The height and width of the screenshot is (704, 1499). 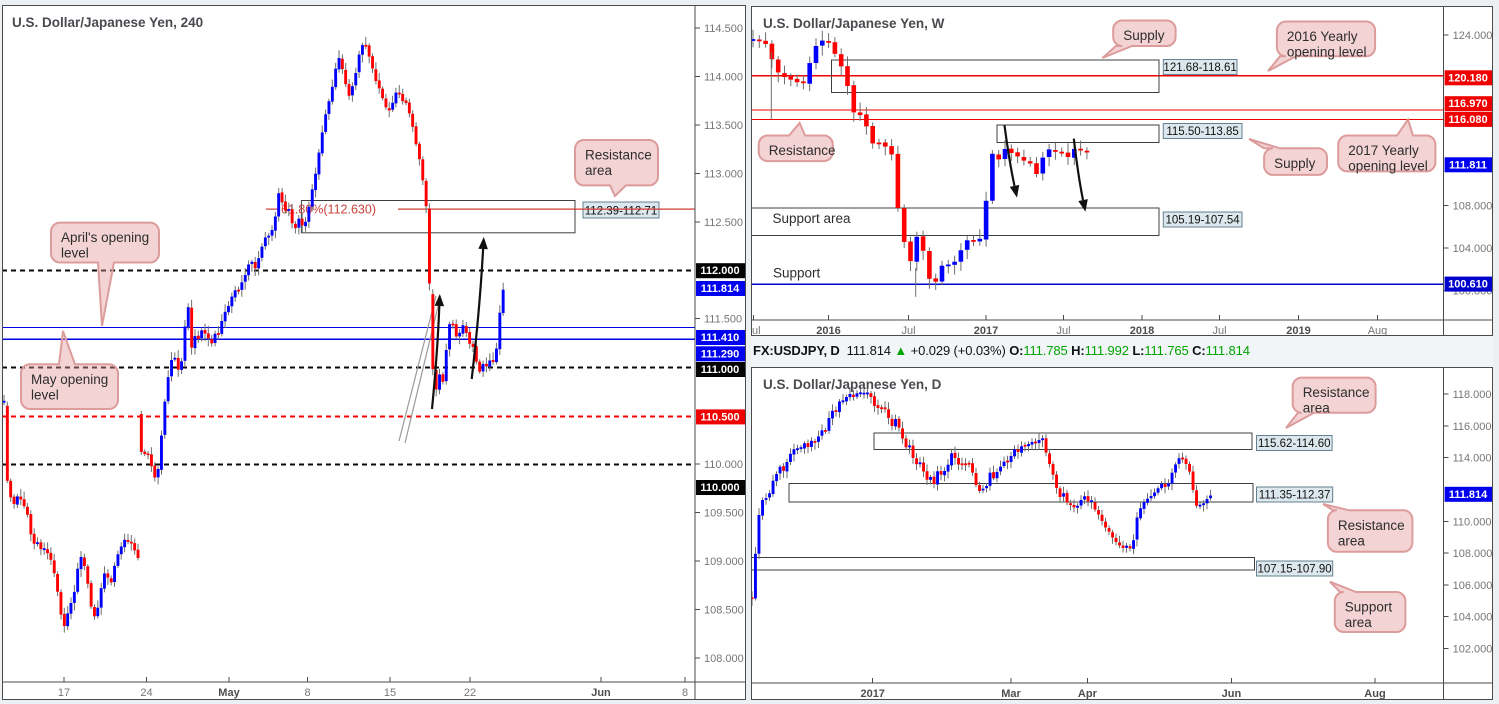 I want to click on svg-text: 2016, so click(x=828, y=330).